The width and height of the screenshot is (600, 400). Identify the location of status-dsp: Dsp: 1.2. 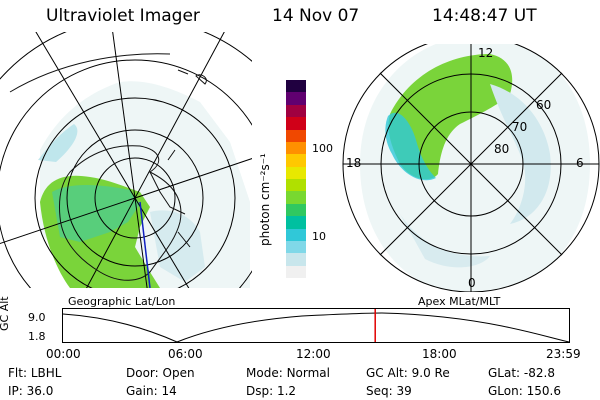
(271, 391).